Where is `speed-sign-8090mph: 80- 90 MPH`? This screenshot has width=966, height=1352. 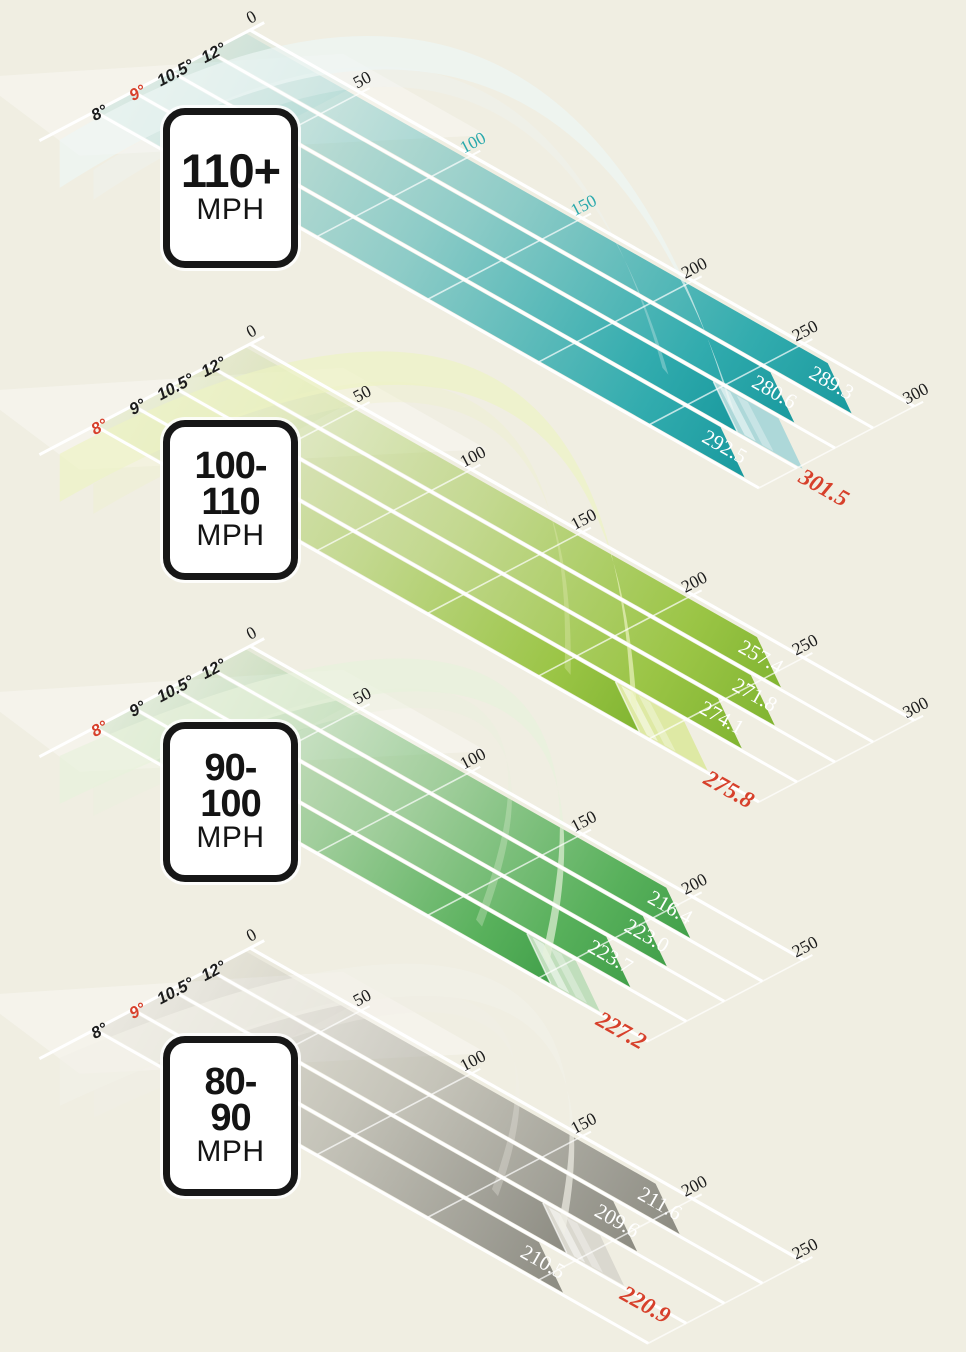 speed-sign-8090mph: 80- 90 MPH is located at coordinates (230, 1116).